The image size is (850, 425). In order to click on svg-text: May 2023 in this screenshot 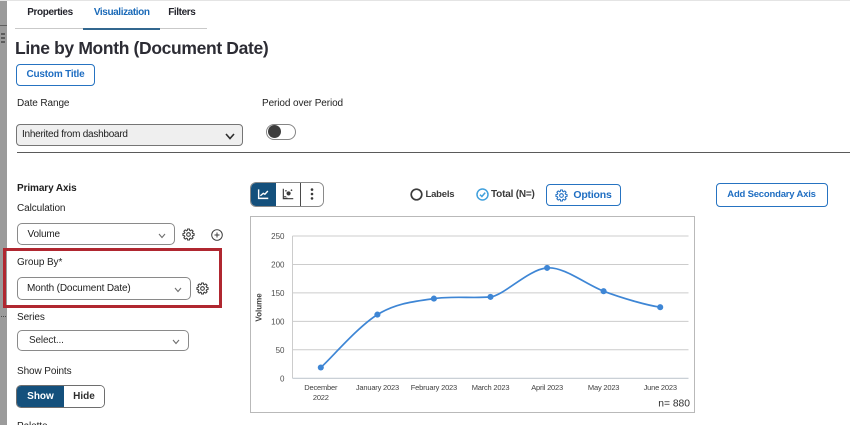, I will do `click(602, 387)`.